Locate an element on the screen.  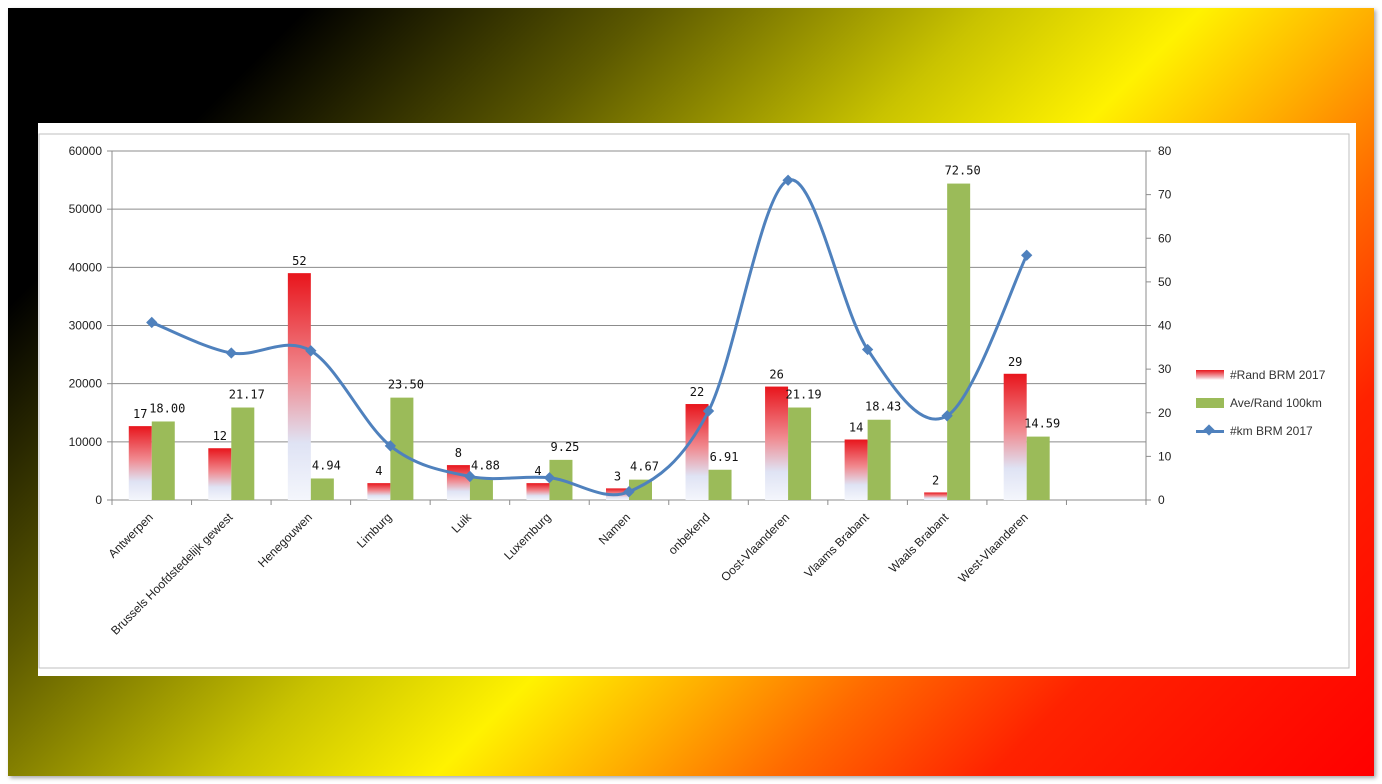
category-label: Antwerpen is located at coordinates (130, 535).